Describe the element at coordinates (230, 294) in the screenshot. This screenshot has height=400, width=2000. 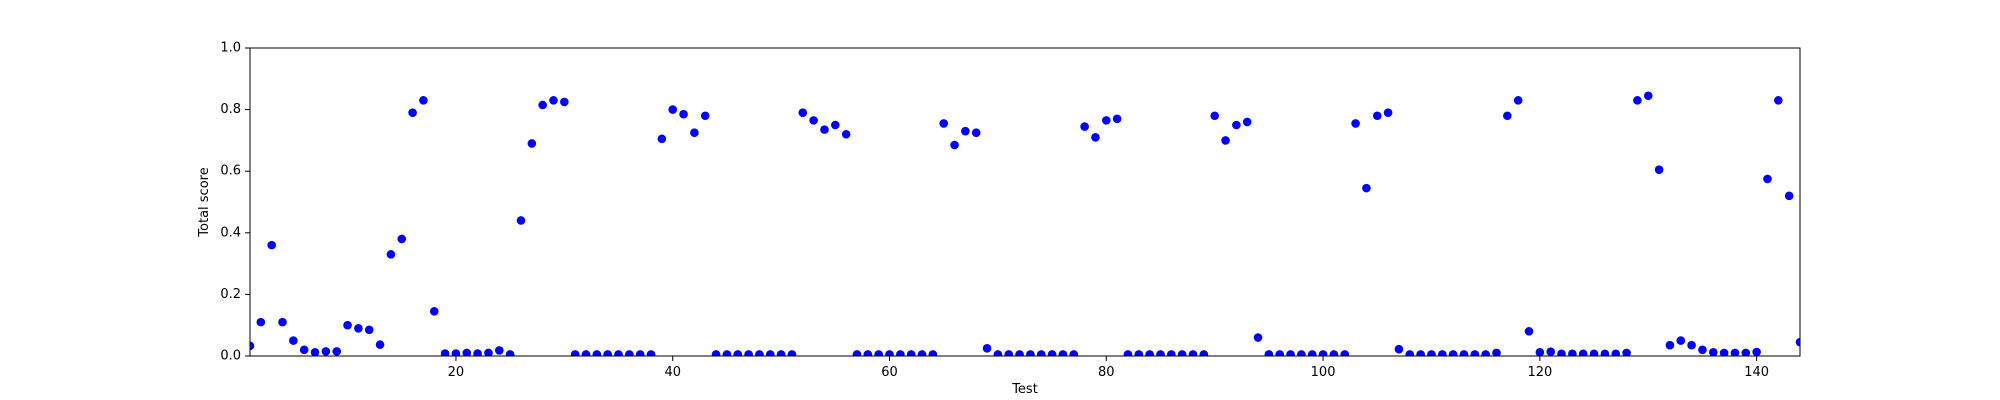
I see `y-tick-label: 0.2` at that location.